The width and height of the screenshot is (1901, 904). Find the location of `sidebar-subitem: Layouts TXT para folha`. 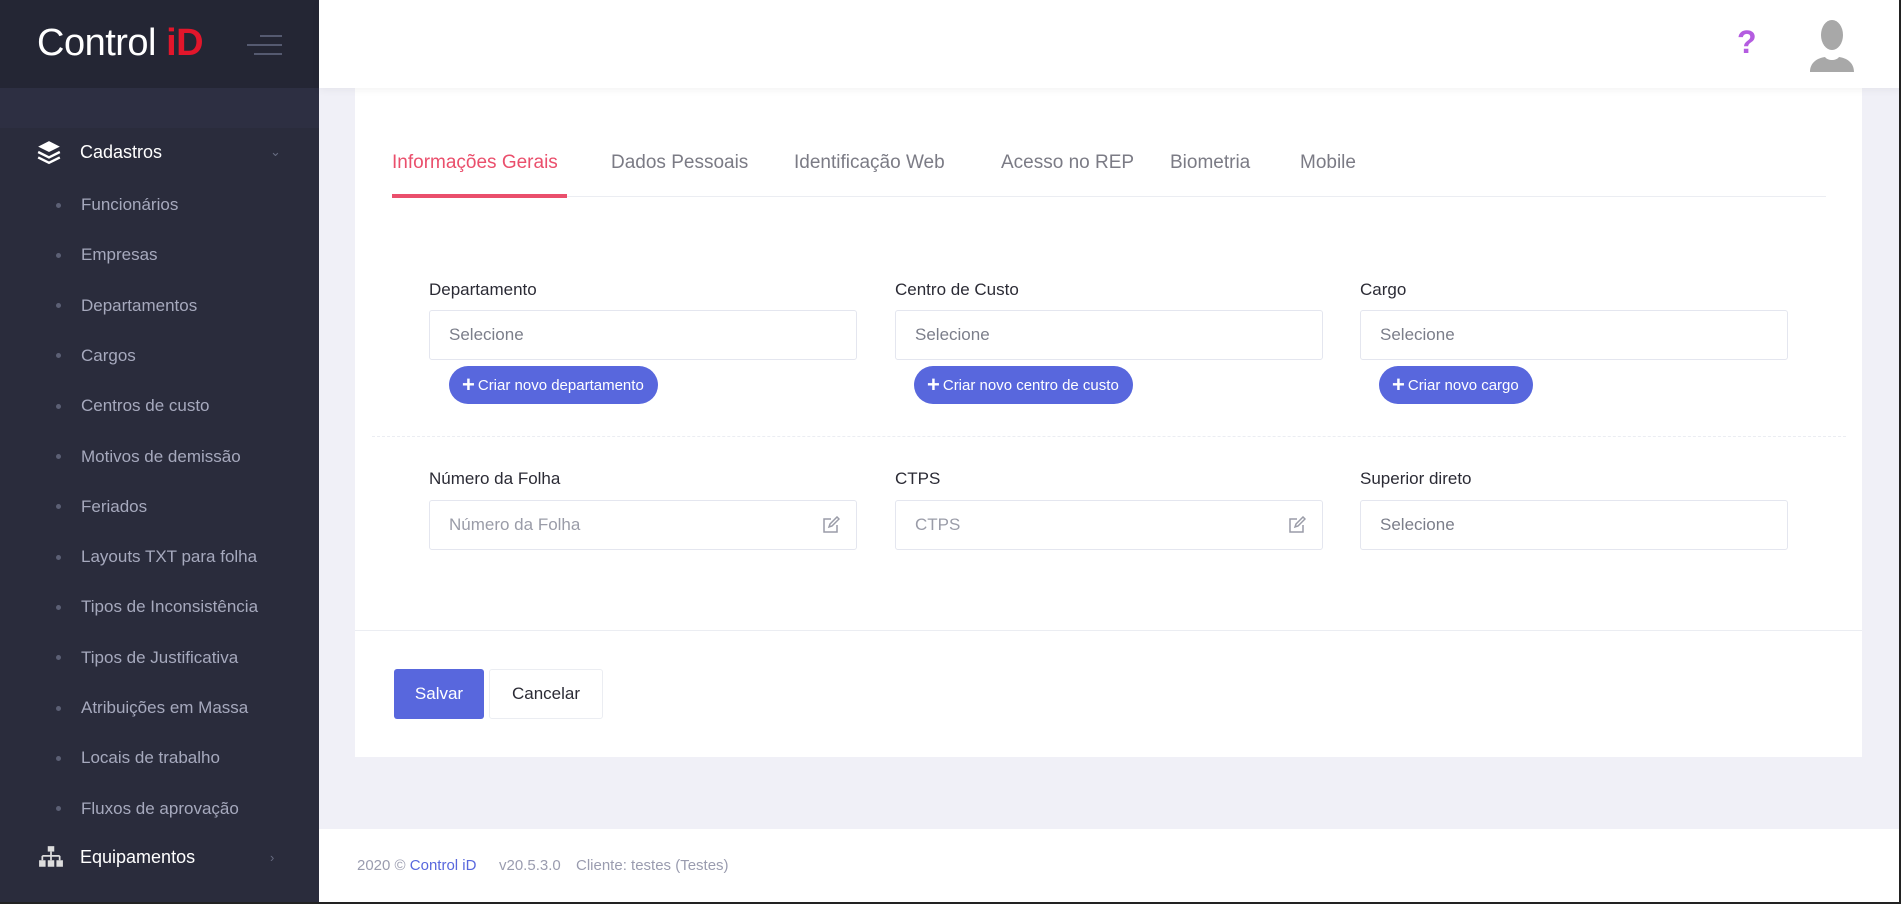

sidebar-subitem: Layouts TXT para folha is located at coordinates (159, 557).